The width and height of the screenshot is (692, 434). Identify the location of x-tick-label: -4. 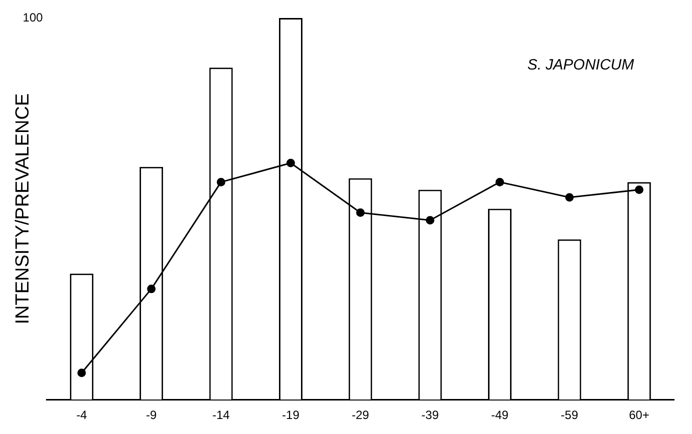
(82, 415).